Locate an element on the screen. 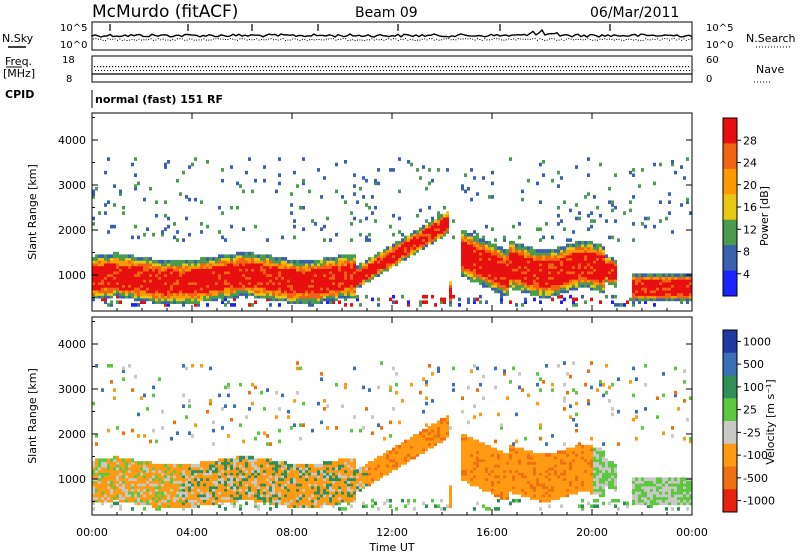 Image resolution: width=800 pixels, height=554 pixels. freq-label-2: [MHz] is located at coordinates (19, 73).